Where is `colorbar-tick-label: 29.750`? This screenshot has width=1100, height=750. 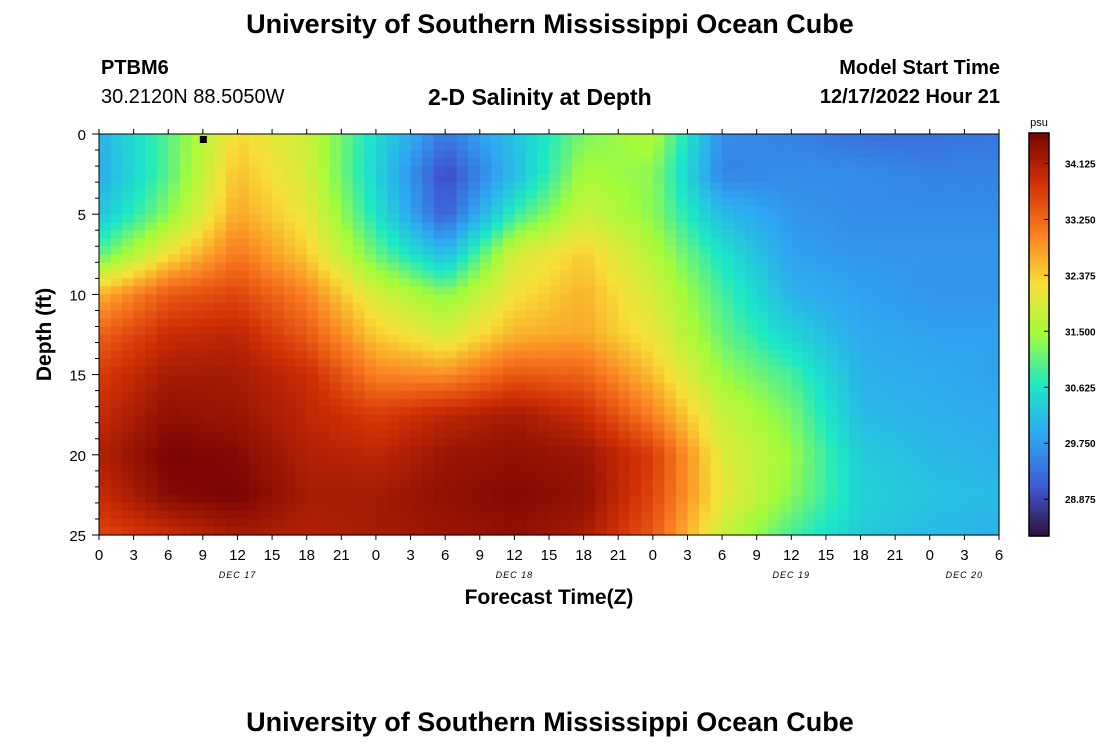 colorbar-tick-label: 29.750 is located at coordinates (1080, 444).